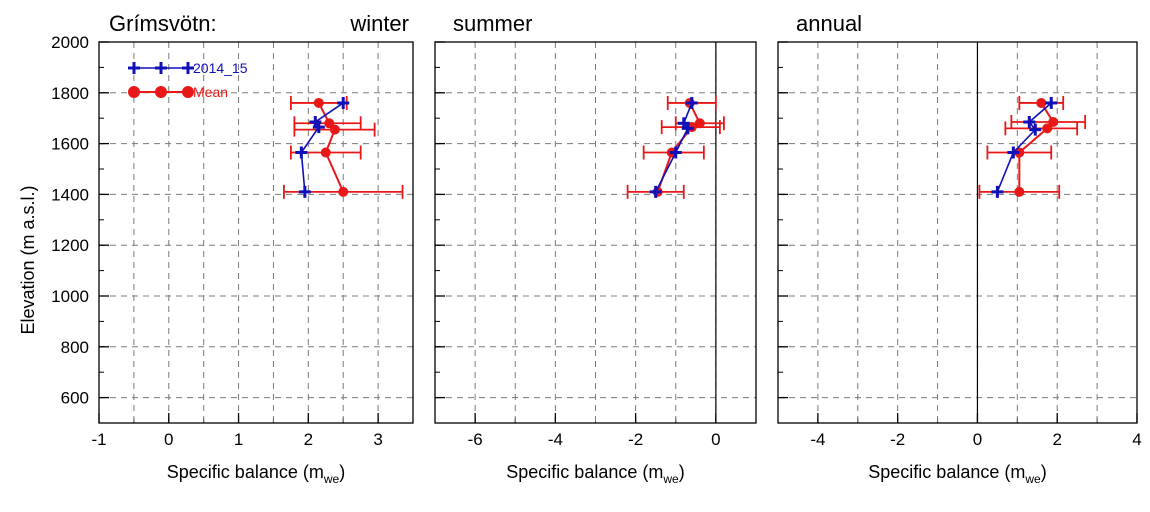 This screenshot has height=512, width=1150. What do you see at coordinates (70, 42) in the screenshot?
I see `y-tick-label: 2000` at bounding box center [70, 42].